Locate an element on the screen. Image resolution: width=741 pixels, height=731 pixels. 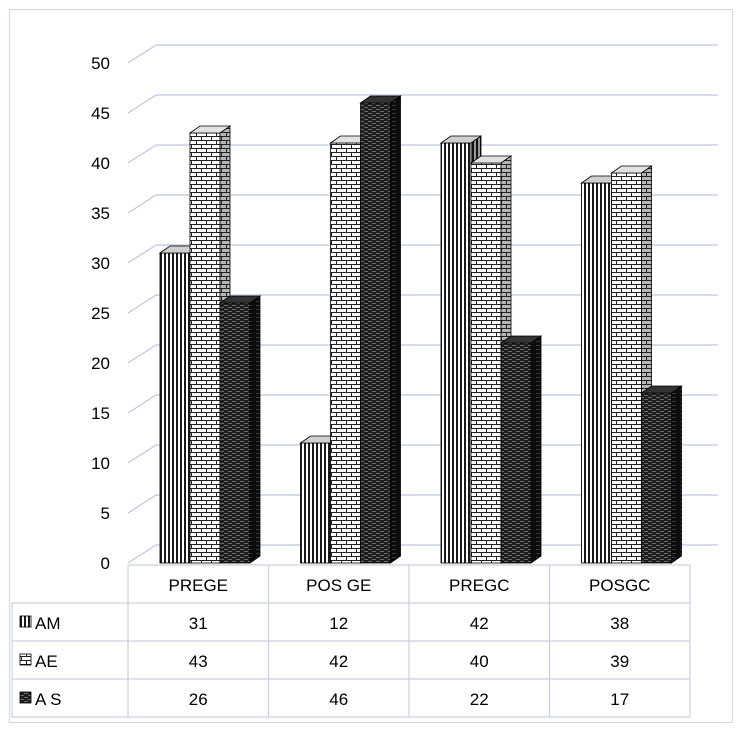
data-label: 39 is located at coordinates (619, 661).